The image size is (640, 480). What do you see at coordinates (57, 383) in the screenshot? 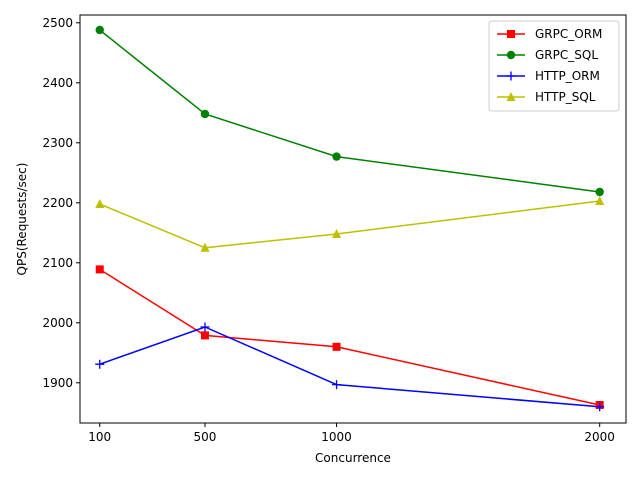
I see `y-tick-label: 1900` at bounding box center [57, 383].